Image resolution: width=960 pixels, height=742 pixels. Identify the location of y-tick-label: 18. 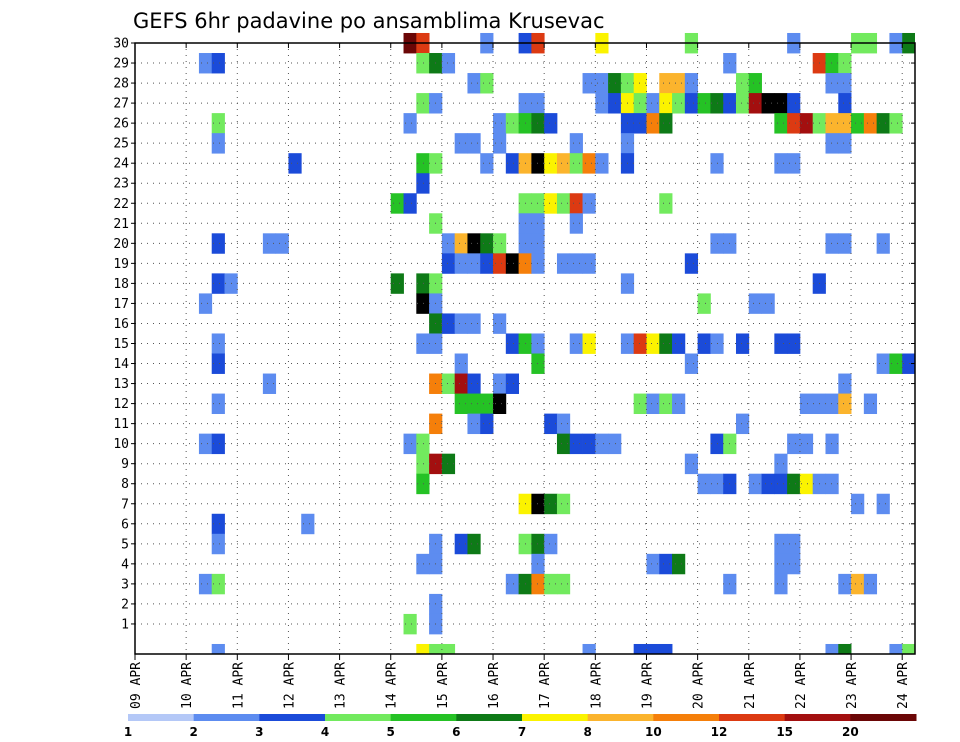
(121, 284).